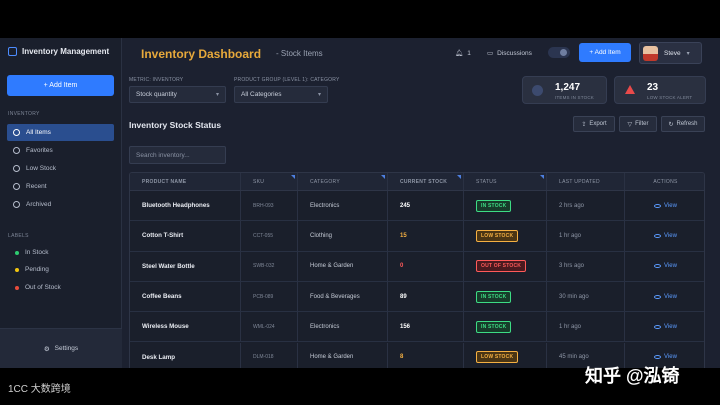 The image size is (720, 405). What do you see at coordinates (60, 85) in the screenshot?
I see `sidebar-add-item-button: + Add Item` at bounding box center [60, 85].